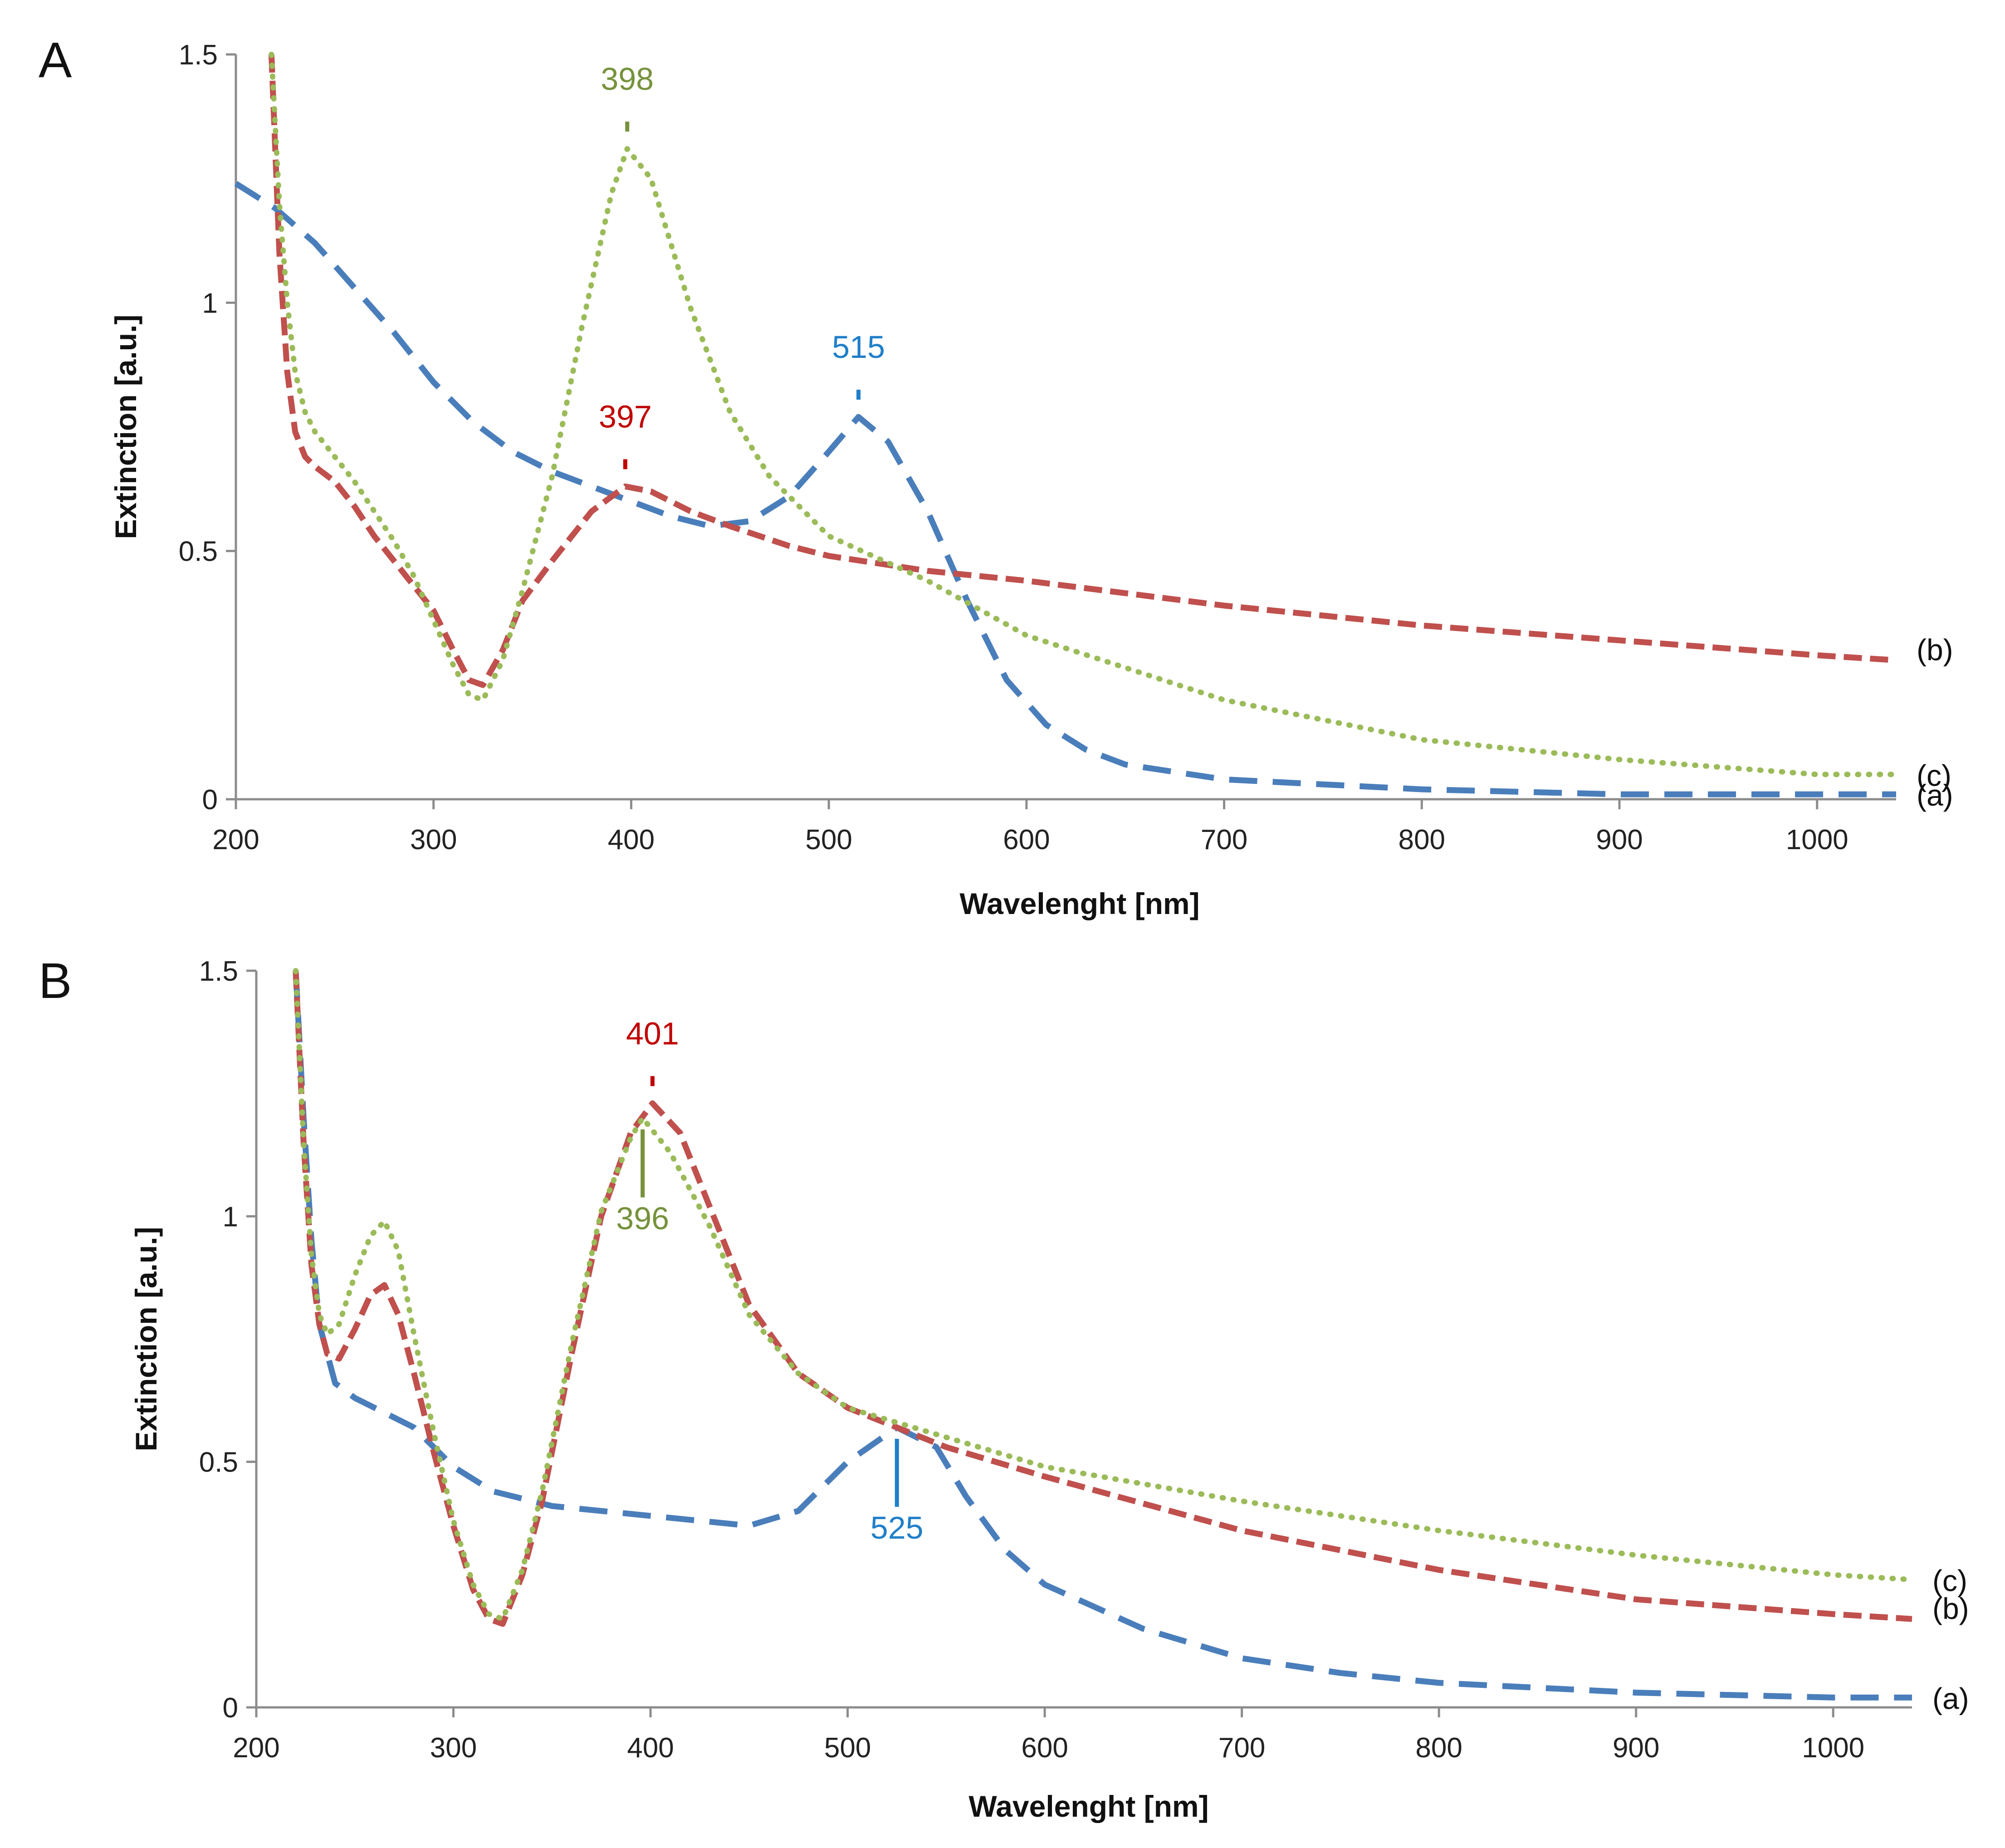 The image size is (2005, 1848). What do you see at coordinates (230, 1708) in the screenshot?
I see `panel-b-y-tick-label: 0` at bounding box center [230, 1708].